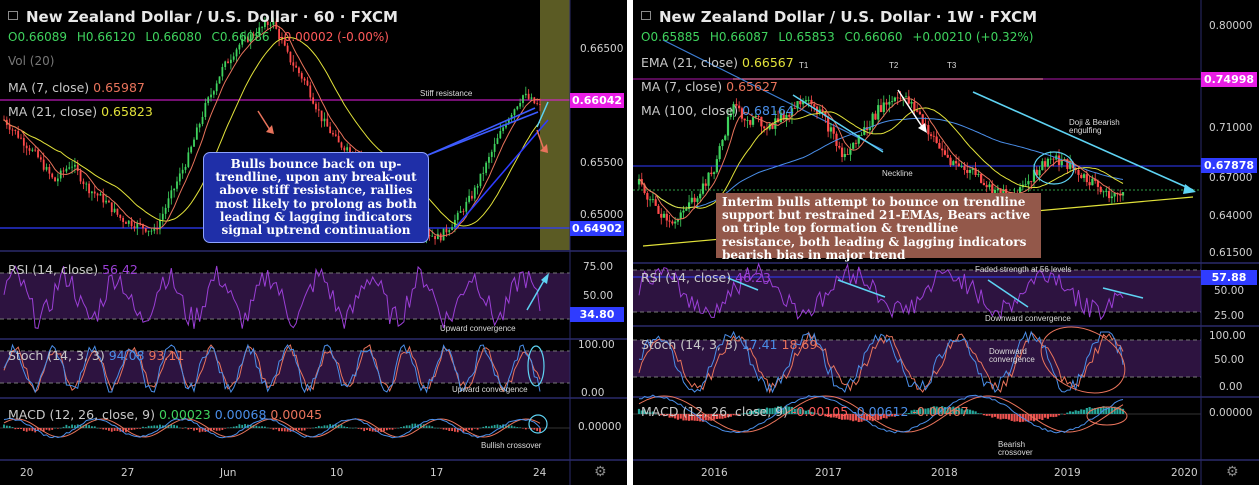  I want to click on macd-line, so click(272, 428).